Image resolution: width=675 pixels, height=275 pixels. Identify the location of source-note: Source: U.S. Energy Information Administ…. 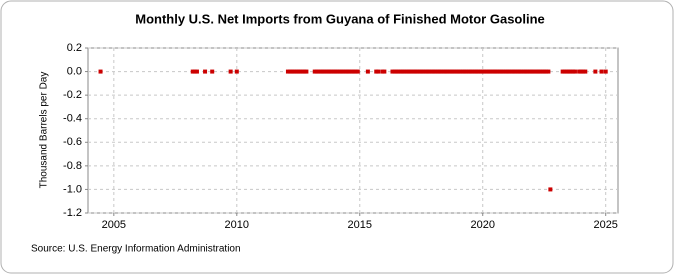
(136, 249).